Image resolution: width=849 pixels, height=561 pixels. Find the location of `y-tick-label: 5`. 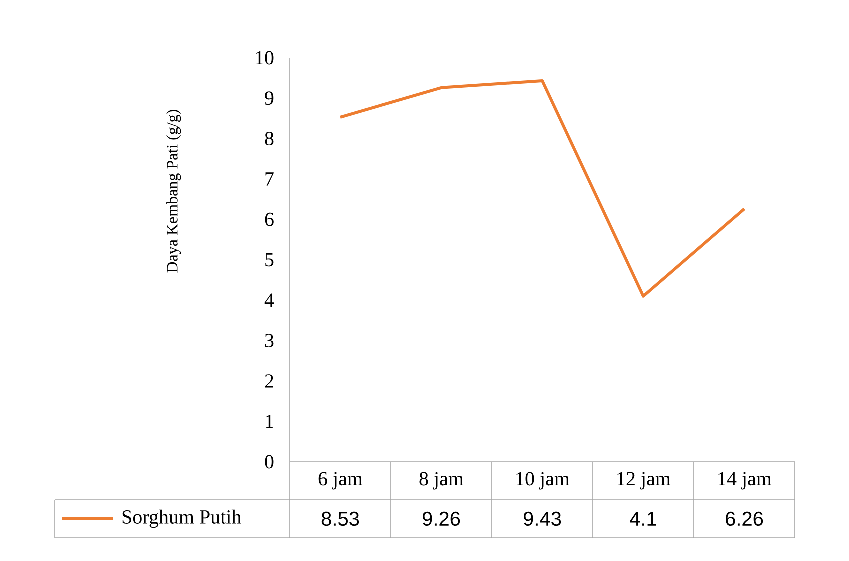

y-tick-label: 5 is located at coordinates (270, 260).